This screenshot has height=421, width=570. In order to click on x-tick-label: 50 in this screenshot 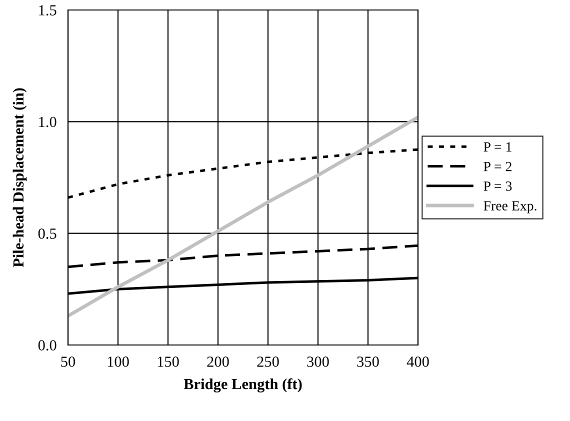, I will do `click(68, 361)`.